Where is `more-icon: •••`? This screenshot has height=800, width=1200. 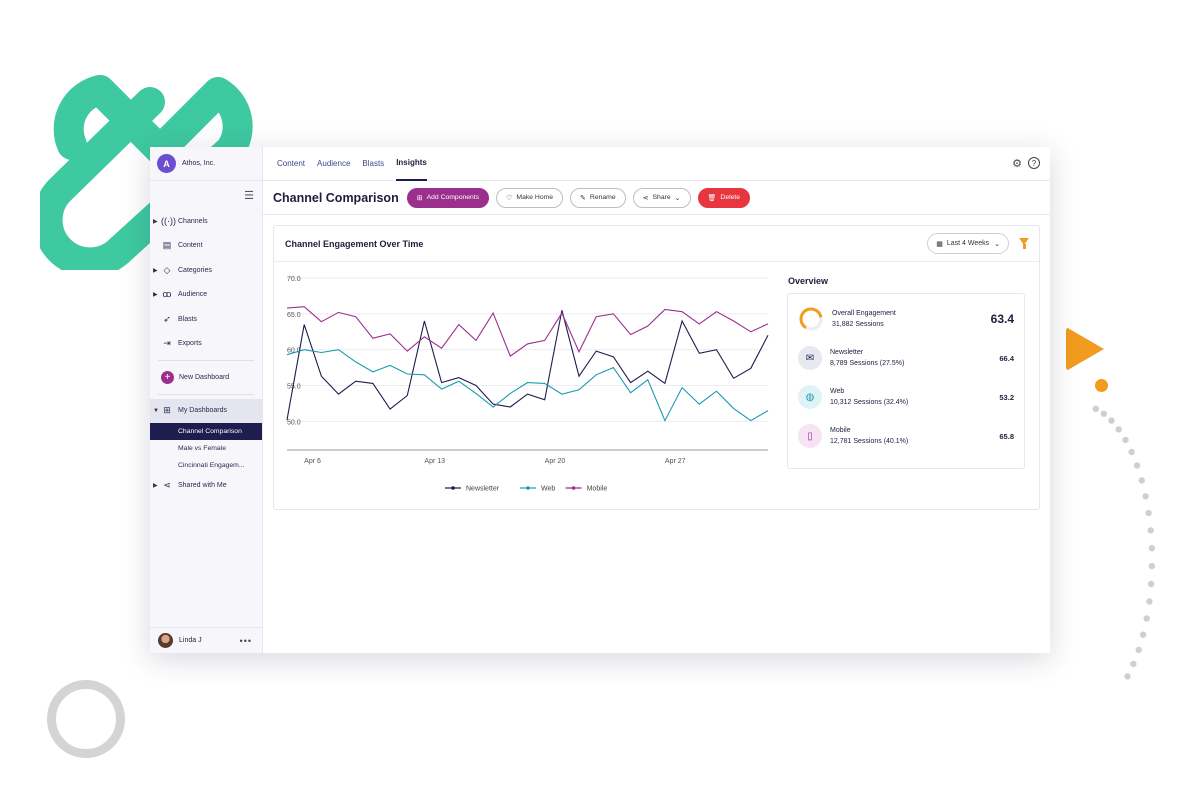 more-icon: ••• is located at coordinates (245, 640).